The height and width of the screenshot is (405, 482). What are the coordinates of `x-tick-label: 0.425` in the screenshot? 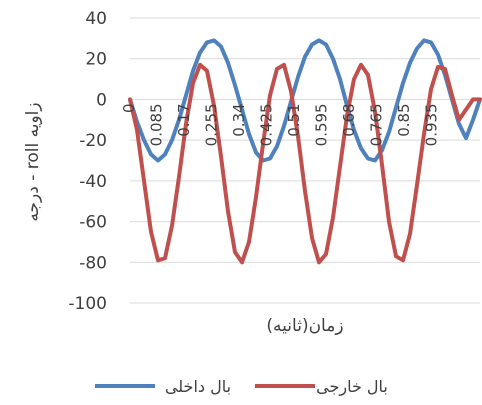 It's located at (267, 124).